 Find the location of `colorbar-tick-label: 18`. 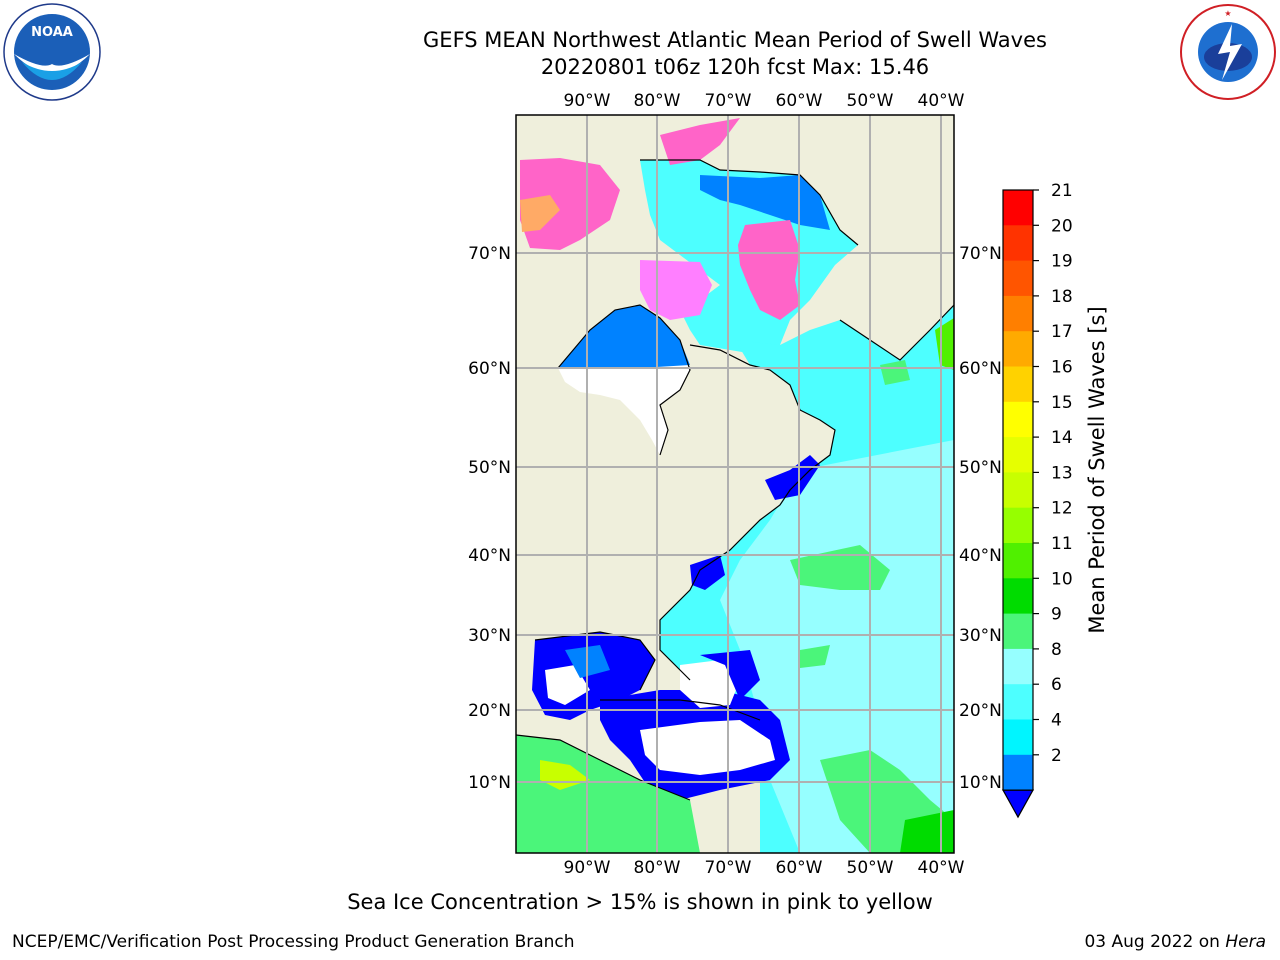

colorbar-tick-label: 18 is located at coordinates (1062, 297).